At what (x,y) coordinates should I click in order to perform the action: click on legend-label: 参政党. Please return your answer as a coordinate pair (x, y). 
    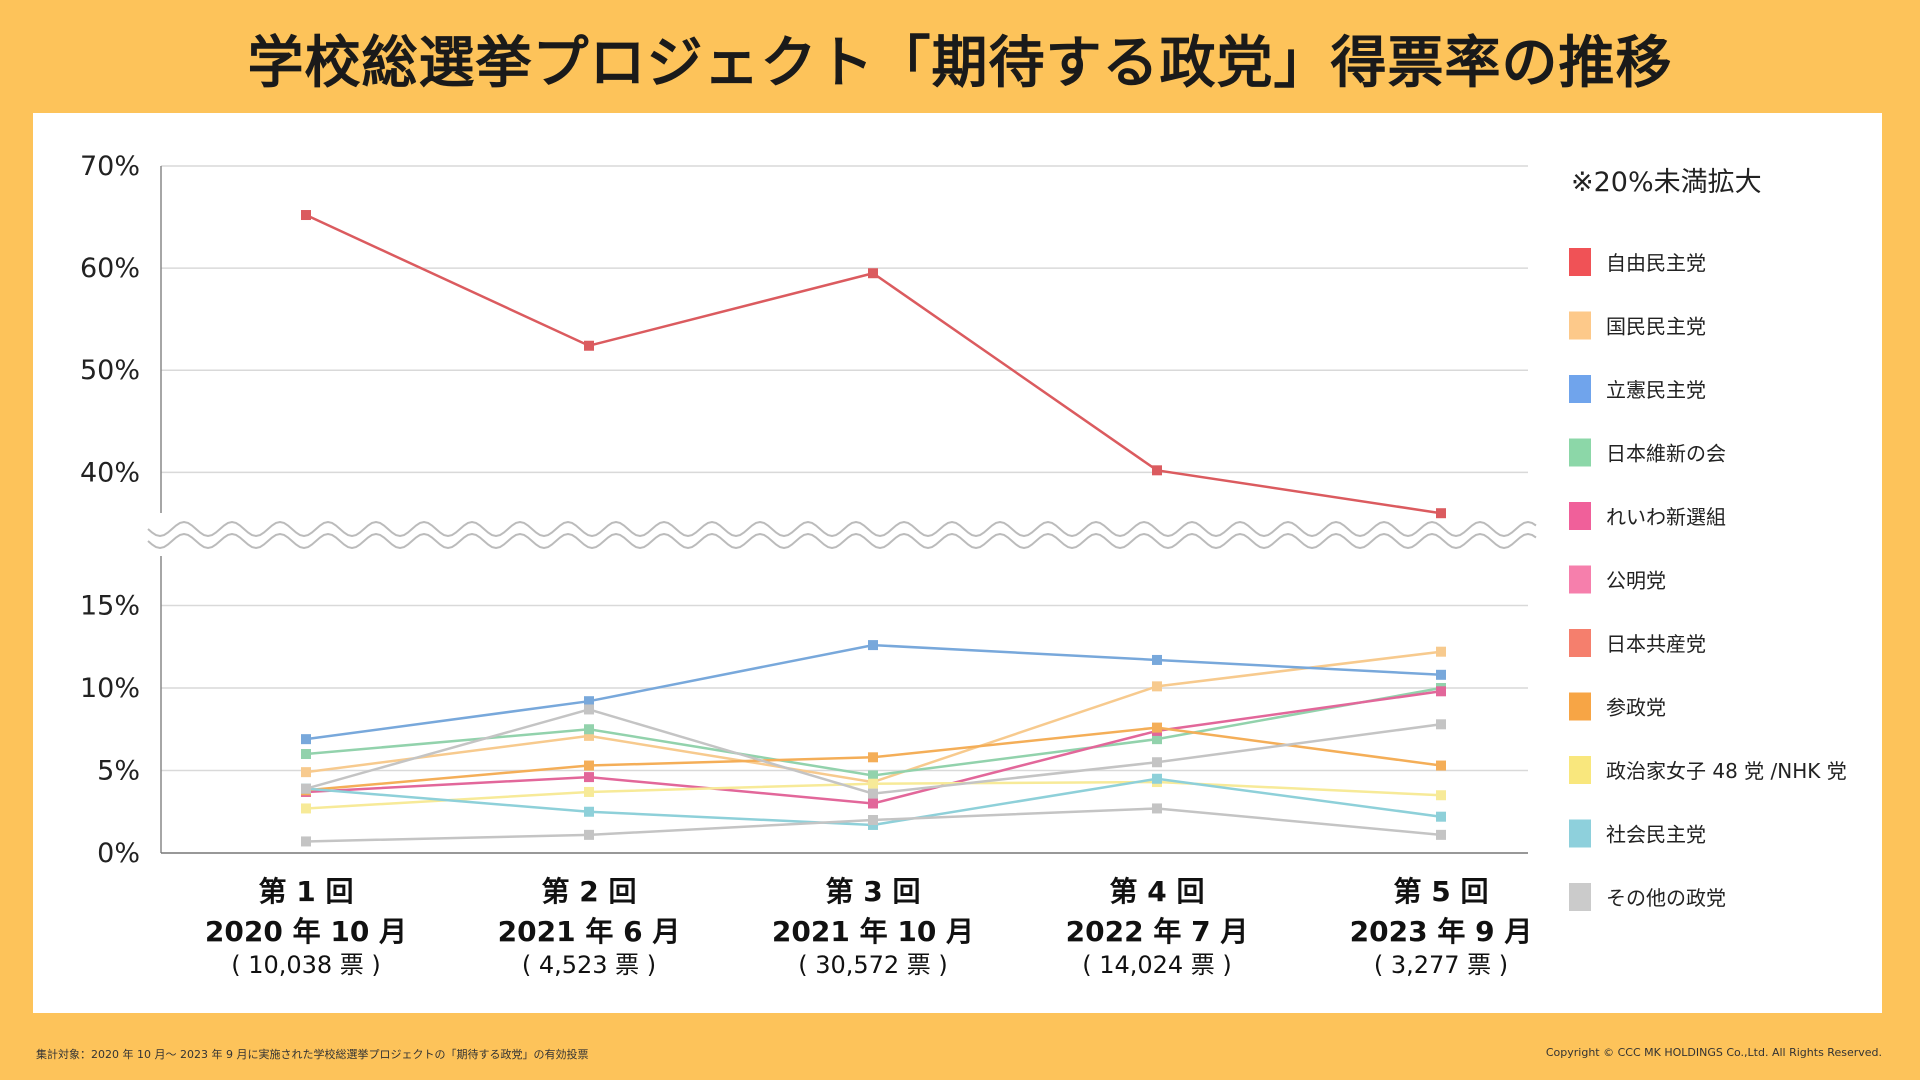
    Looking at the image, I should click on (1636, 708).